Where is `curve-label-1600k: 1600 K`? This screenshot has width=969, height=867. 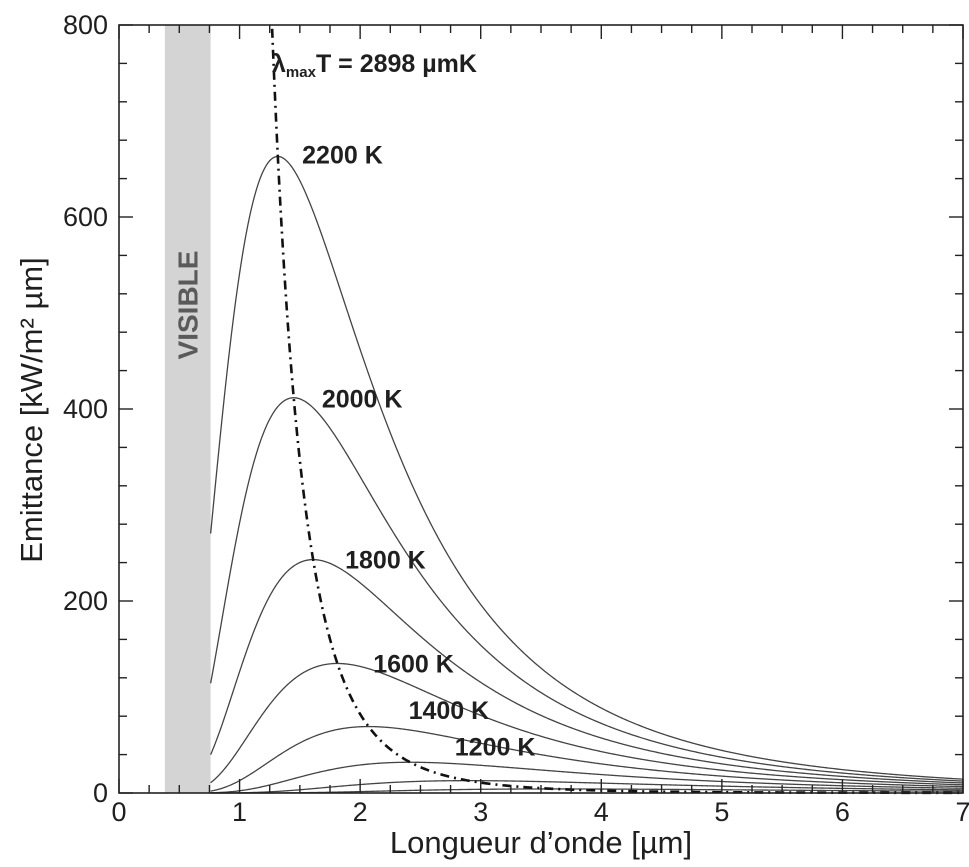
curve-label-1600k: 1600 K is located at coordinates (413, 664).